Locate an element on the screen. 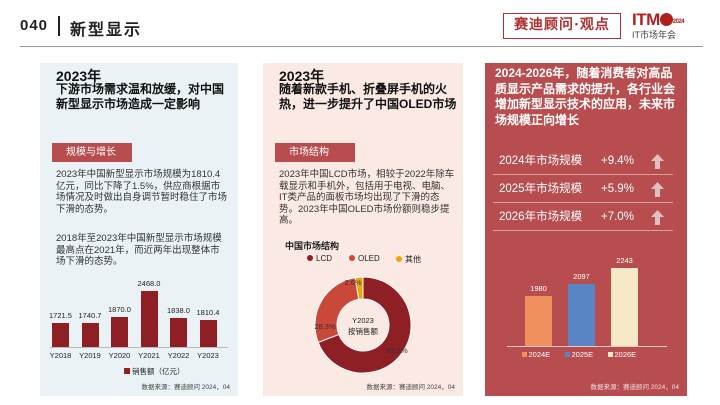  legend-lcd: LCD is located at coordinates (319, 258).